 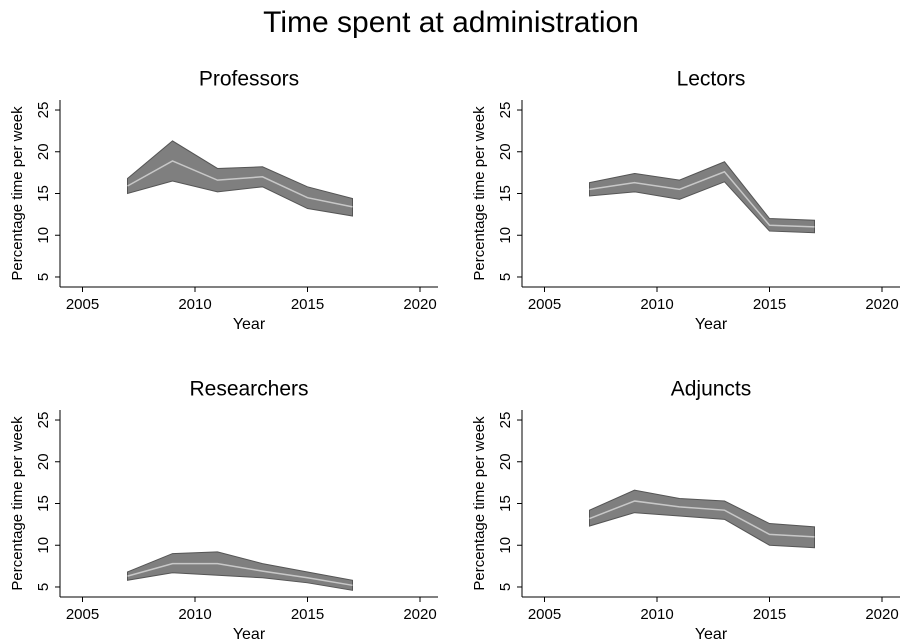 What do you see at coordinates (249, 79) in the screenshot?
I see `panel-title: Professors` at bounding box center [249, 79].